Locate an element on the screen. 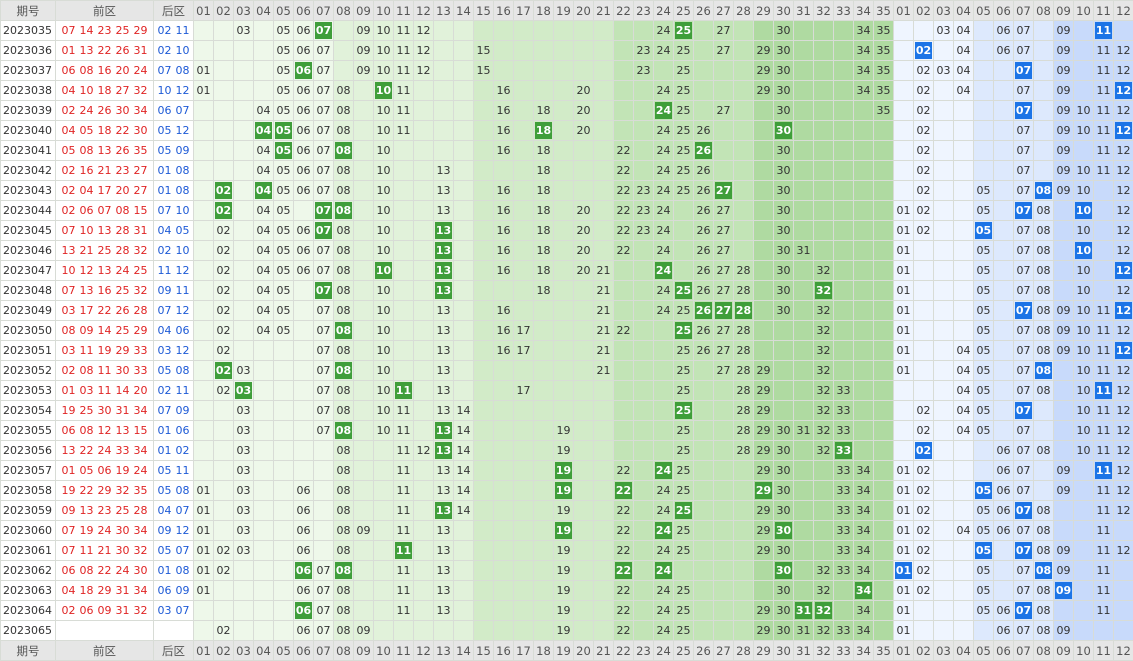 This screenshot has width=1133, height=661. grid-cell: 13 is located at coordinates (443, 410).